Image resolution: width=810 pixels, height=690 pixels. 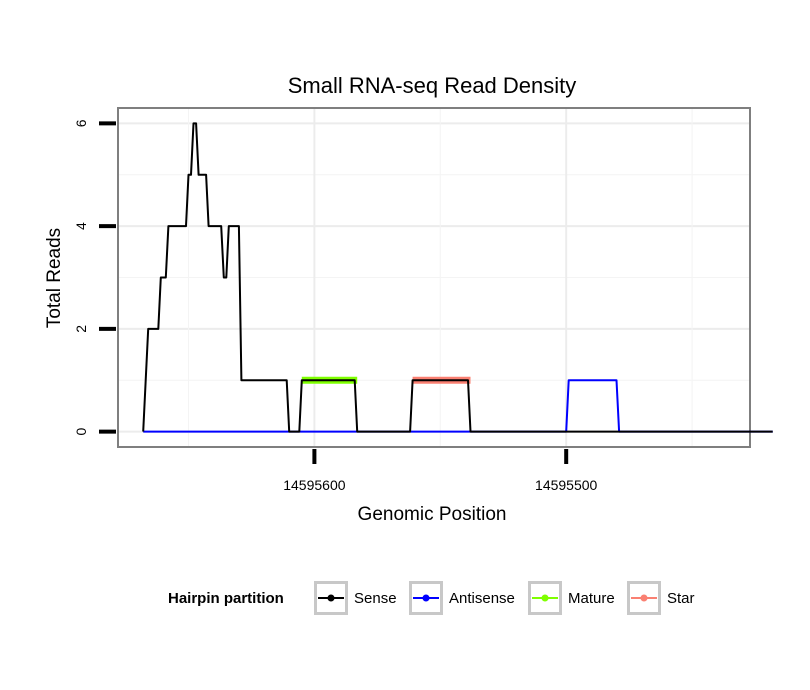 What do you see at coordinates (81, 431) in the screenshot?
I see `y-tick-label: 0` at bounding box center [81, 431].